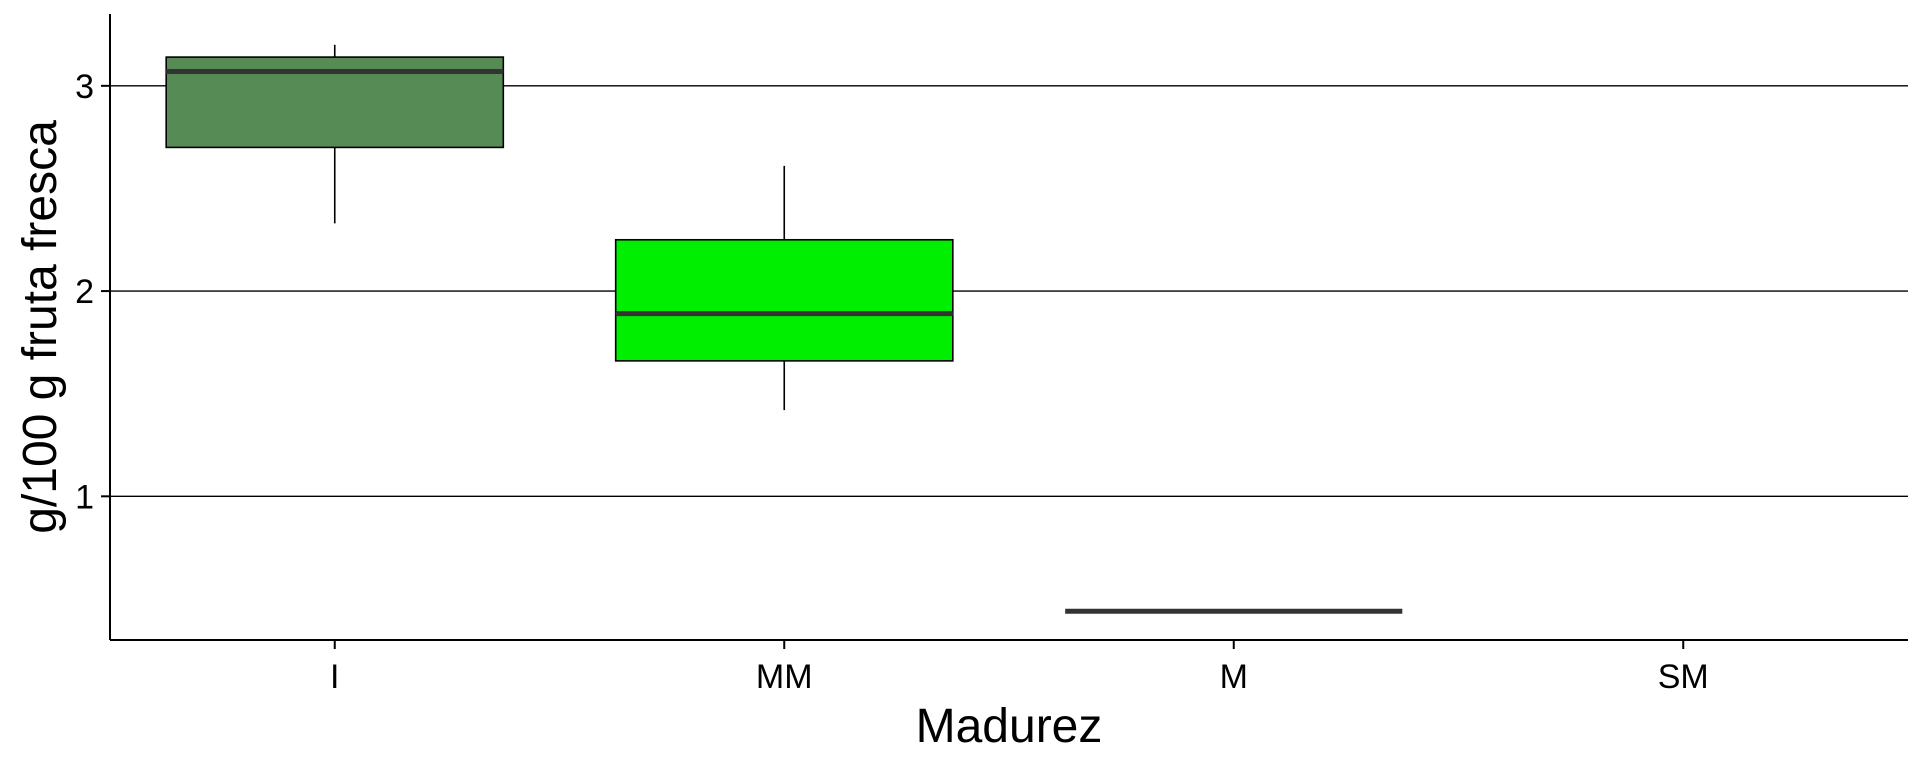 Image resolution: width=1920 pixels, height=768 pixels. What do you see at coordinates (334, 677) in the screenshot?
I see `x-tick-label-I: I` at bounding box center [334, 677].